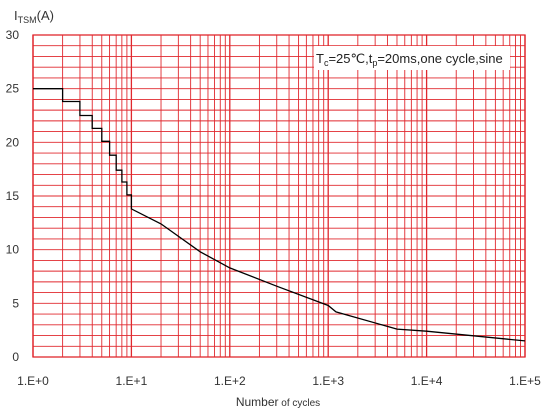 The height and width of the screenshot is (411, 554). What do you see at coordinates (13, 250) in the screenshot?
I see `y-tick-label: 10` at bounding box center [13, 250].